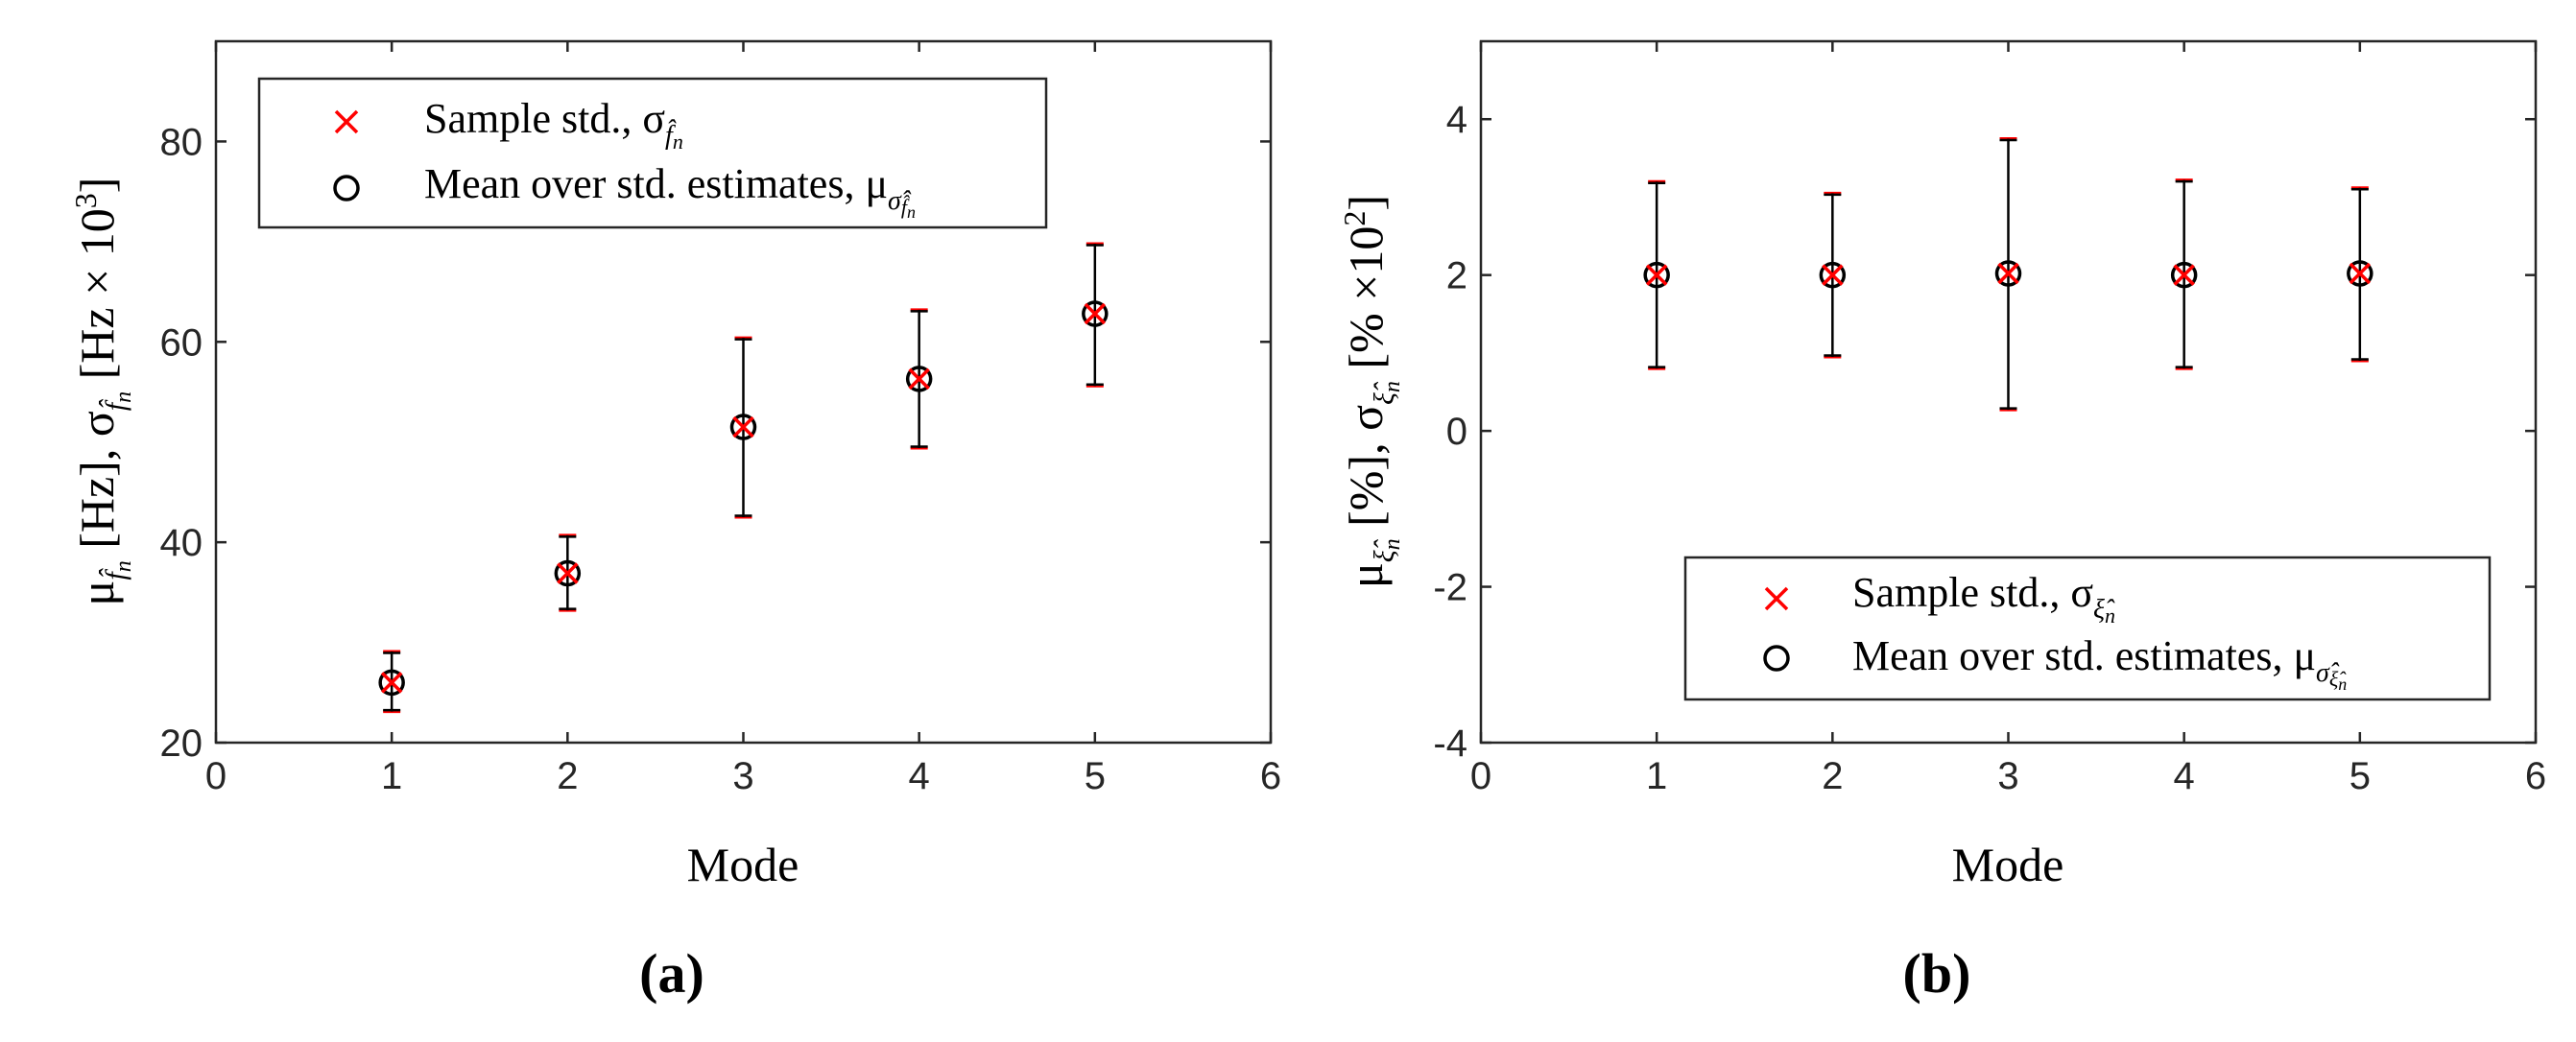 The height and width of the screenshot is (1042, 2576). What do you see at coordinates (346, 188) in the screenshot?
I see `legend-circle-icon-a` at bounding box center [346, 188].